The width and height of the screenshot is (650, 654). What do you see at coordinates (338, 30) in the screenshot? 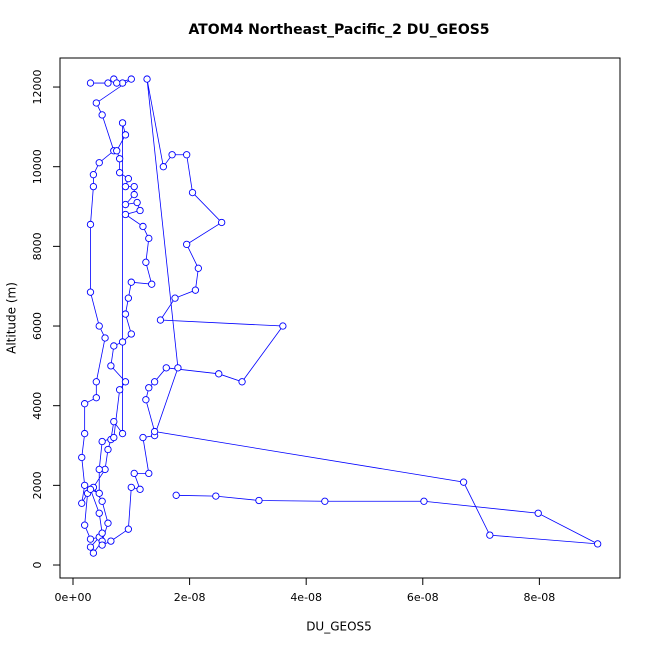
I see `chart-title: ATOM4 Northeast_Pacific_2 DU_GEOS5` at bounding box center [338, 30].